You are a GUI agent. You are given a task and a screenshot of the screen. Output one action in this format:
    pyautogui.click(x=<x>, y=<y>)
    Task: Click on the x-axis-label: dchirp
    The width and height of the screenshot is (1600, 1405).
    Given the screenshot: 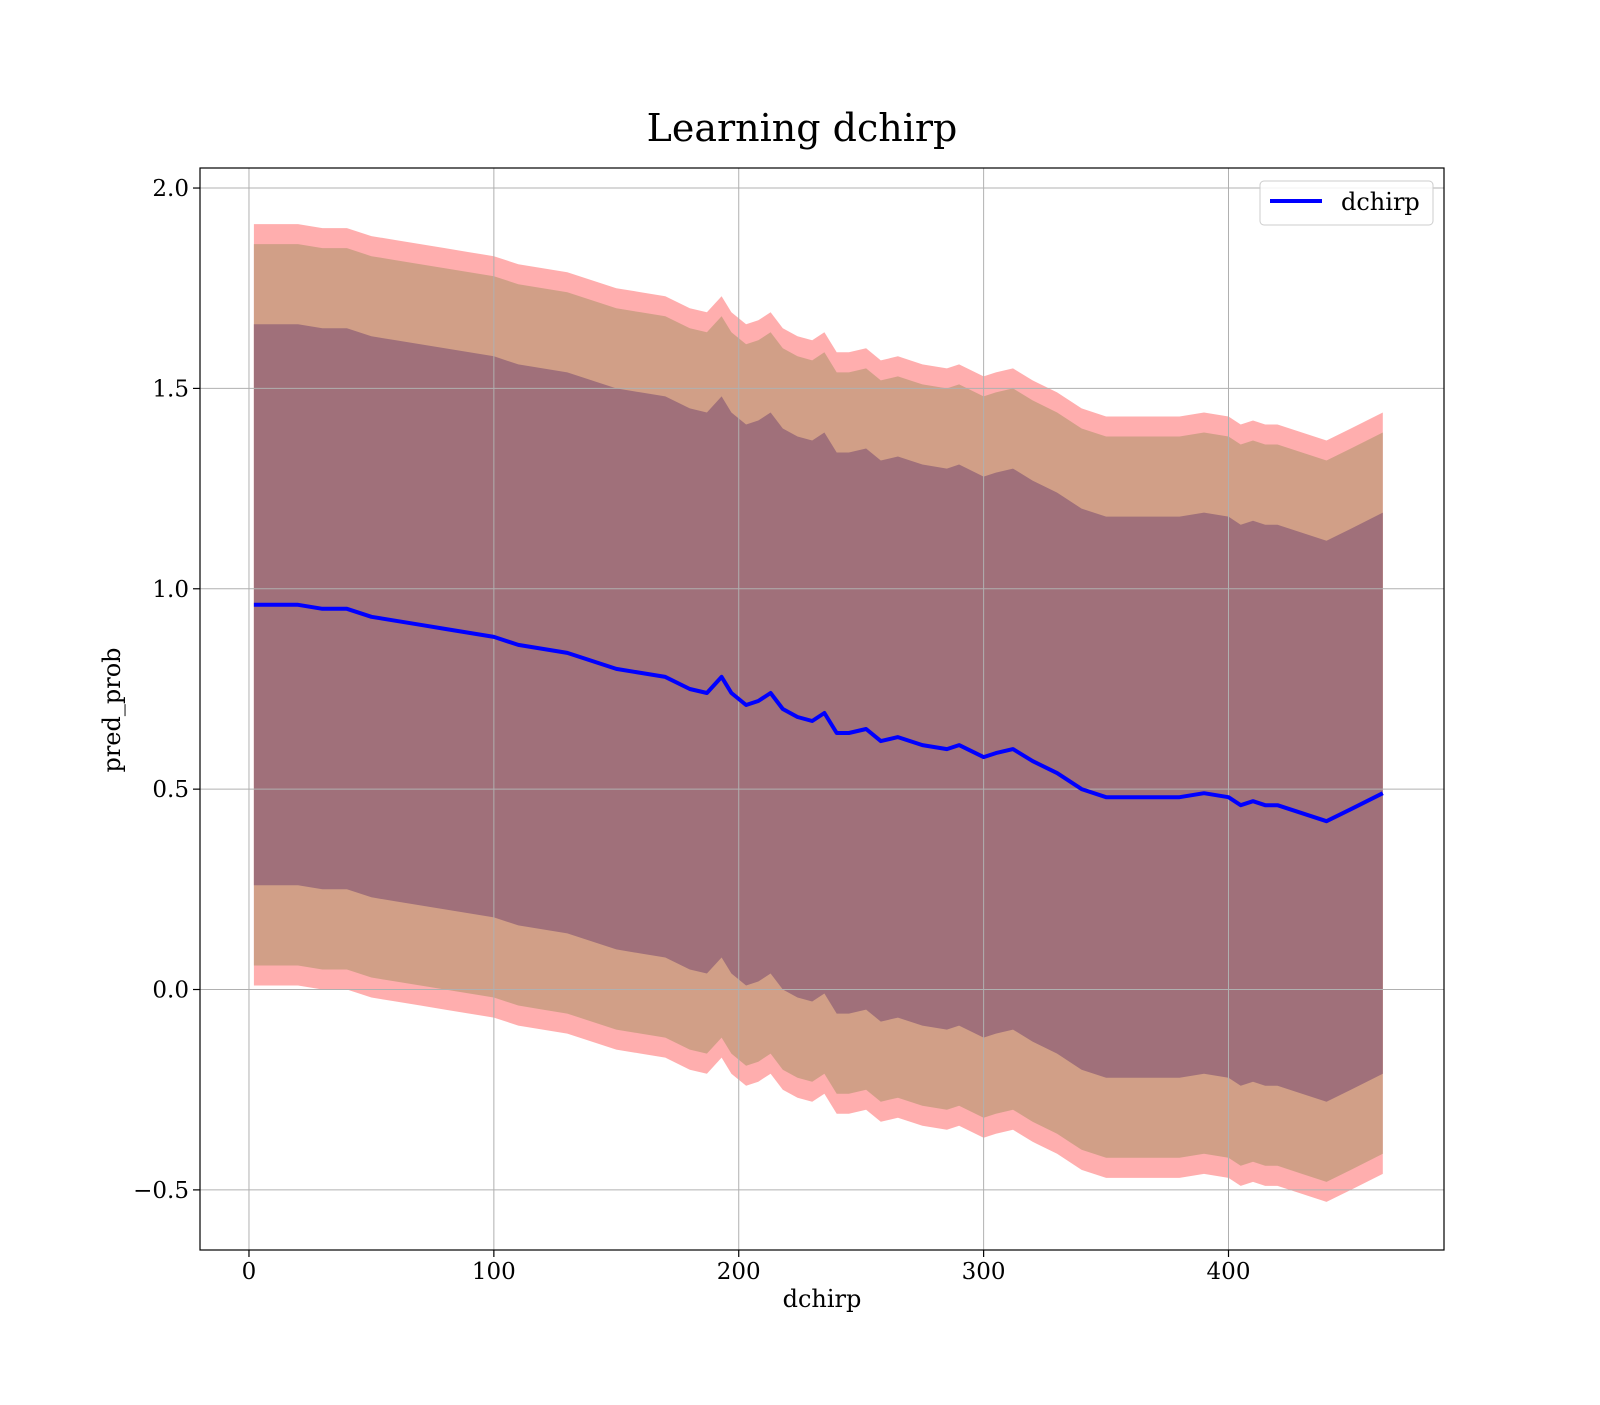 What is the action you would take?
    pyautogui.click(x=822, y=1299)
    